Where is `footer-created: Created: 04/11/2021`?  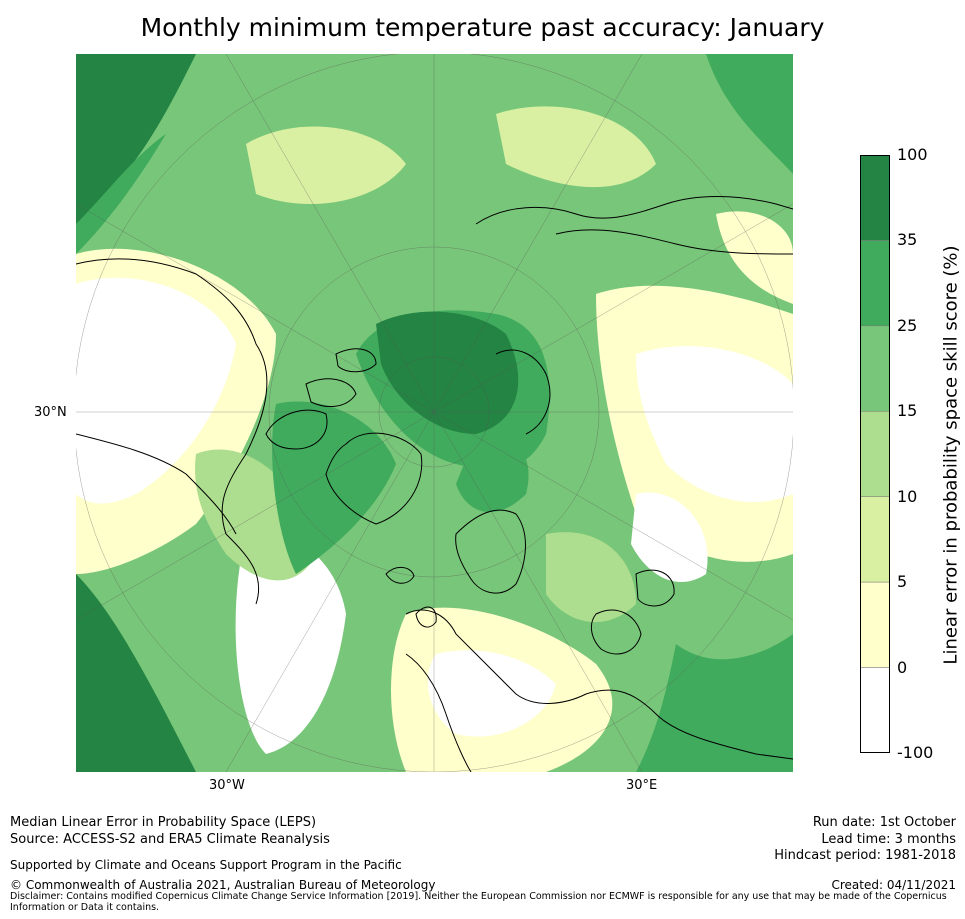 footer-created: Created: 04/11/2021 is located at coordinates (893, 885).